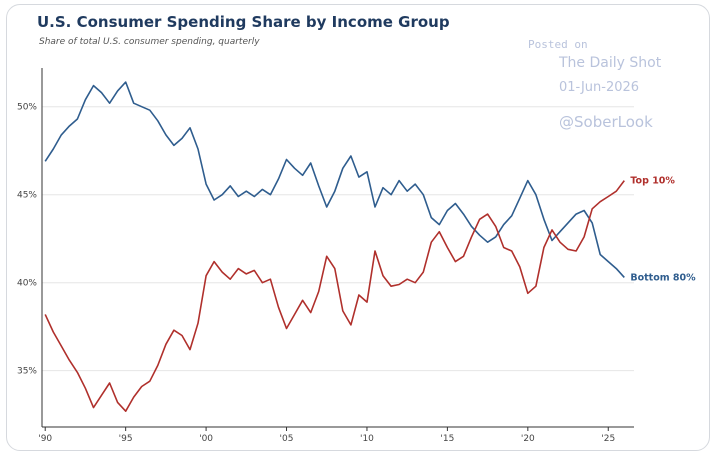 The height and width of the screenshot is (457, 718). I want to click on series-label-top-10: Top 10%, so click(652, 181).